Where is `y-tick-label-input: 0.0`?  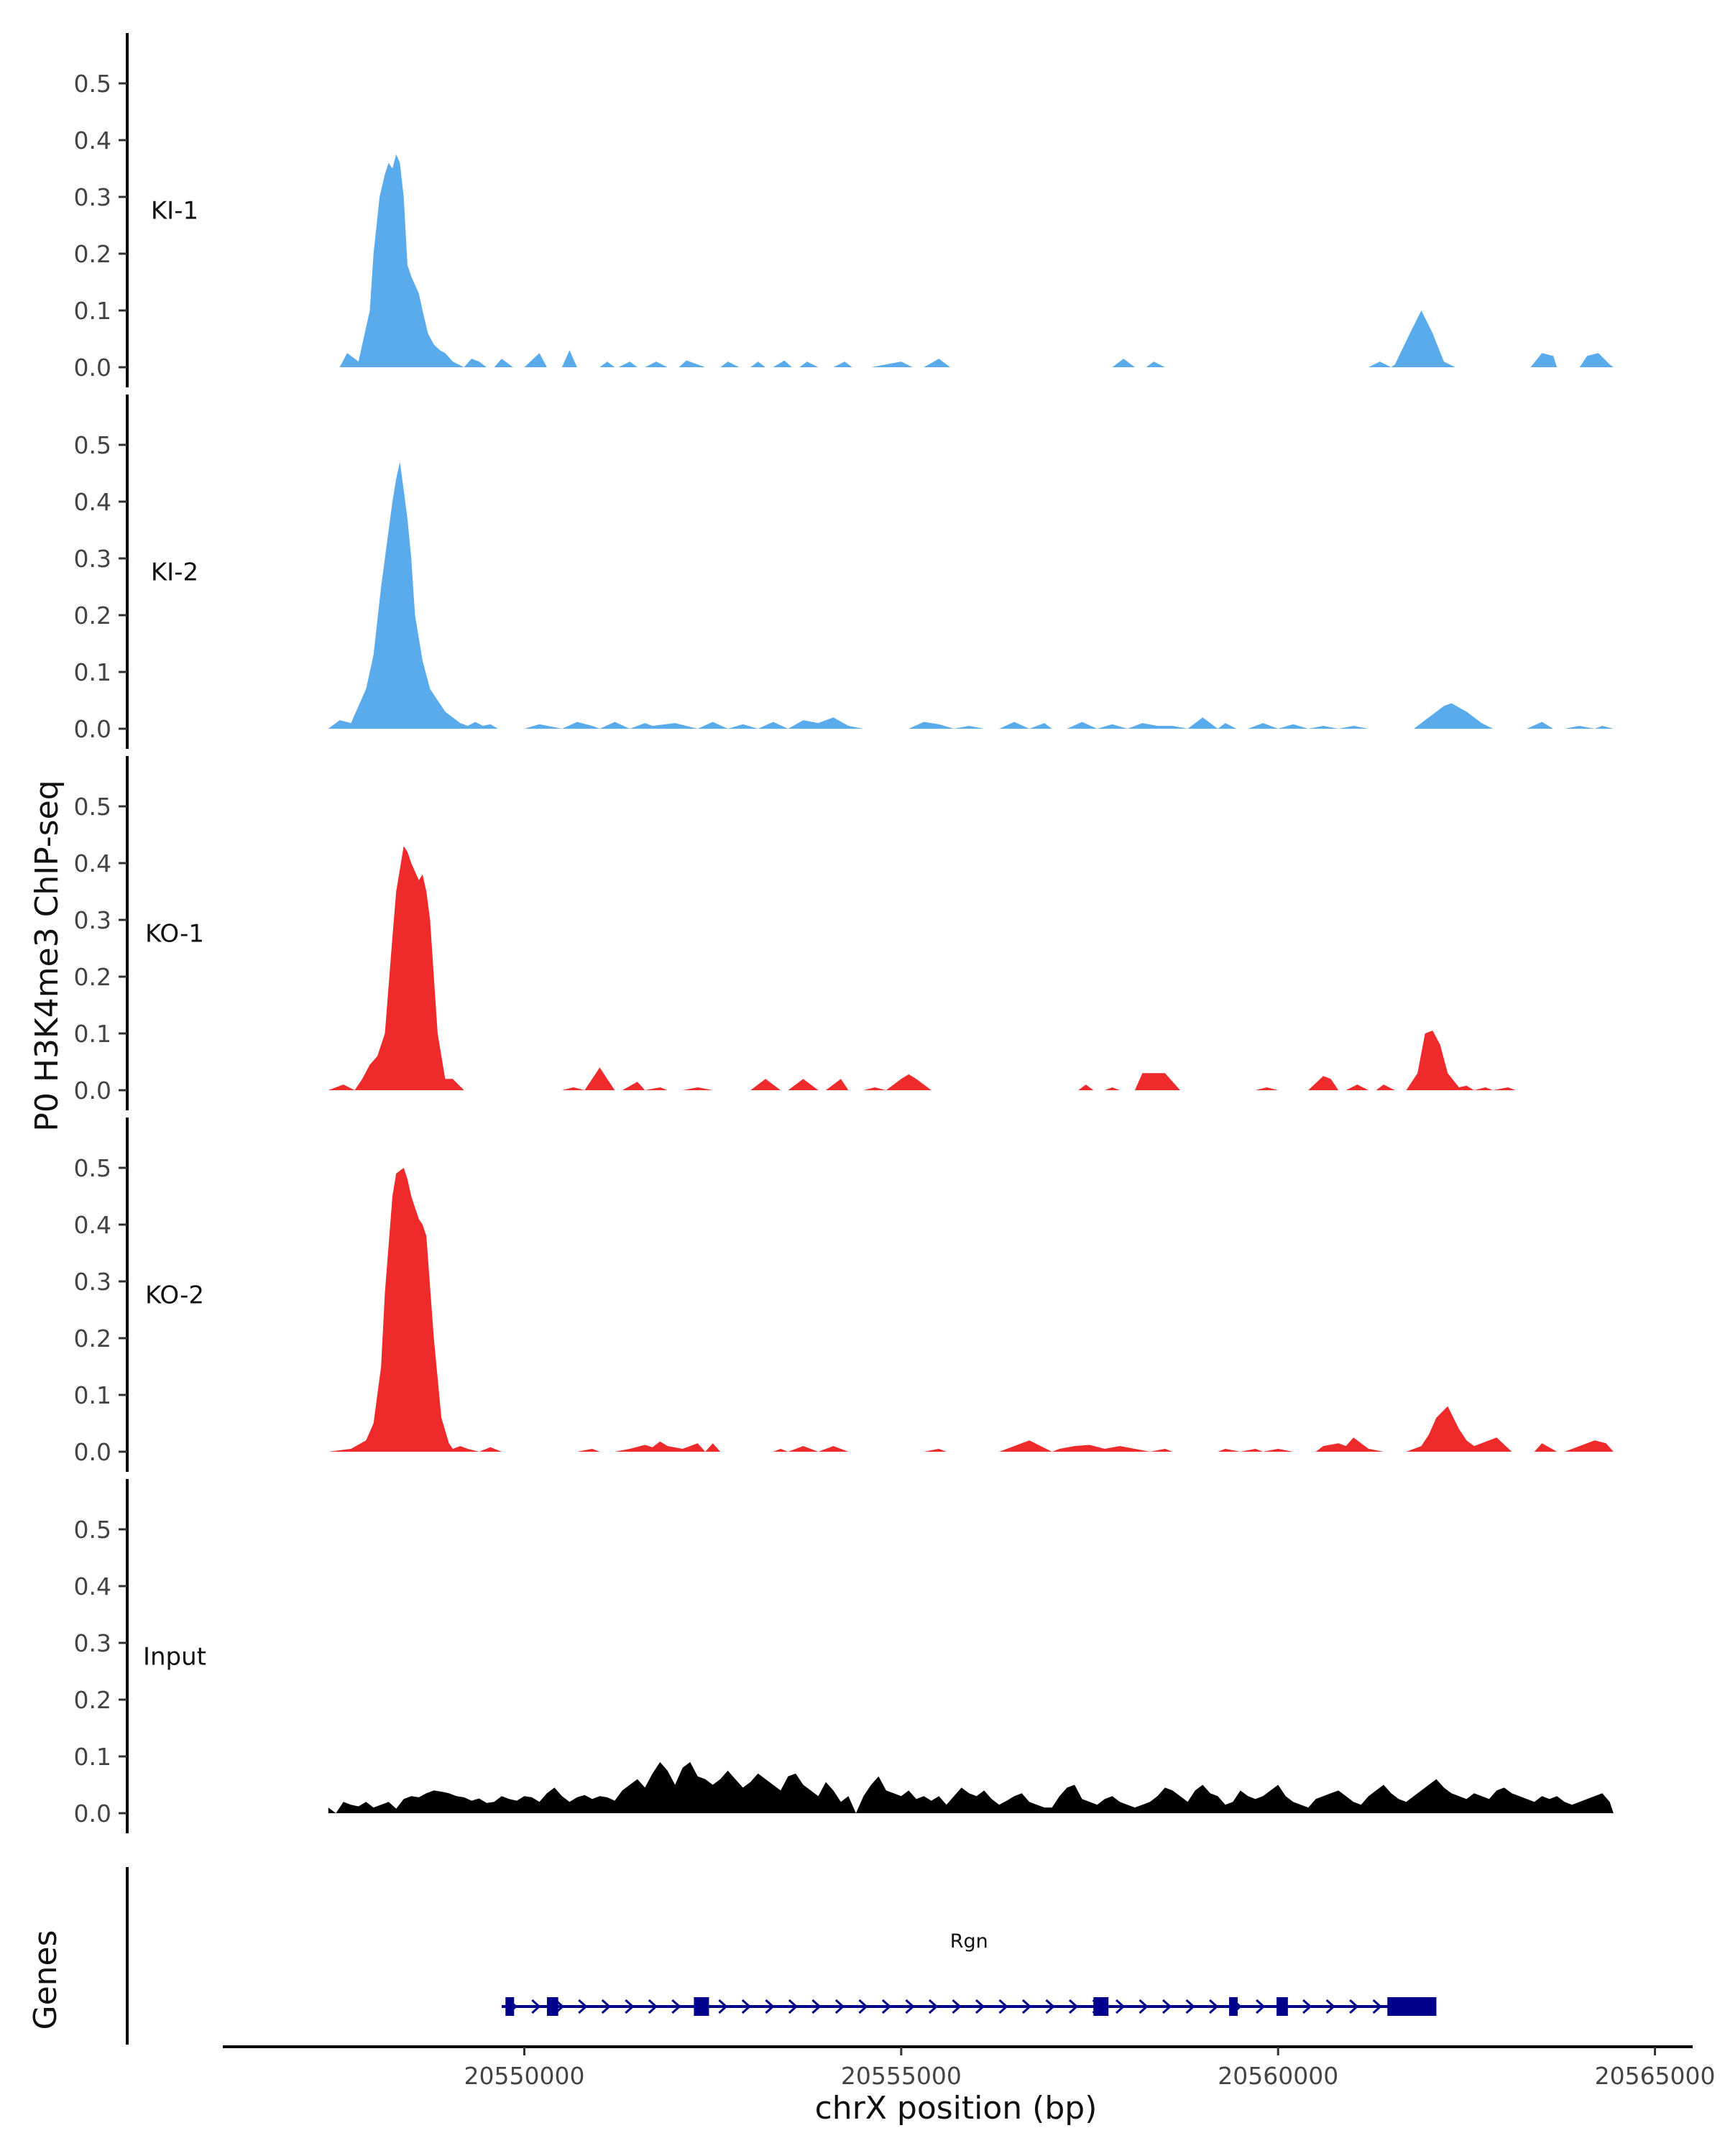
y-tick-label-input: 0.0 is located at coordinates (92, 1814).